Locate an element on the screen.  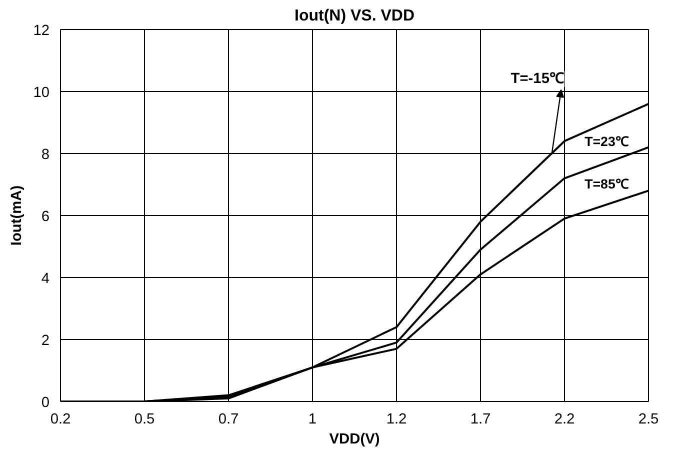
x-tick-label: 0.7 is located at coordinates (228, 420).